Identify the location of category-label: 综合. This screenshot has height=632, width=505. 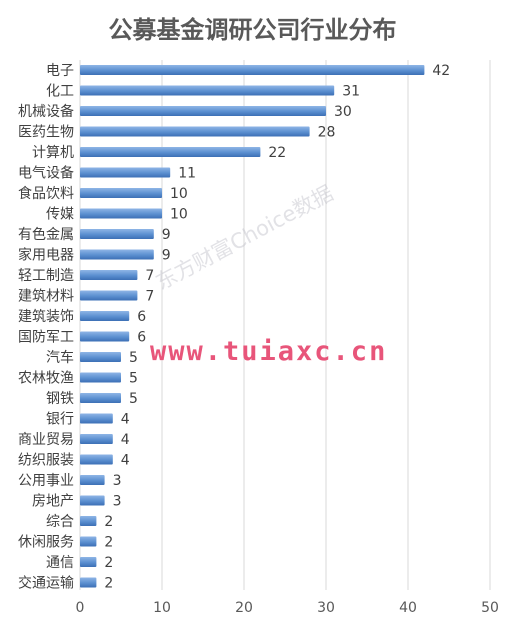
(60, 522).